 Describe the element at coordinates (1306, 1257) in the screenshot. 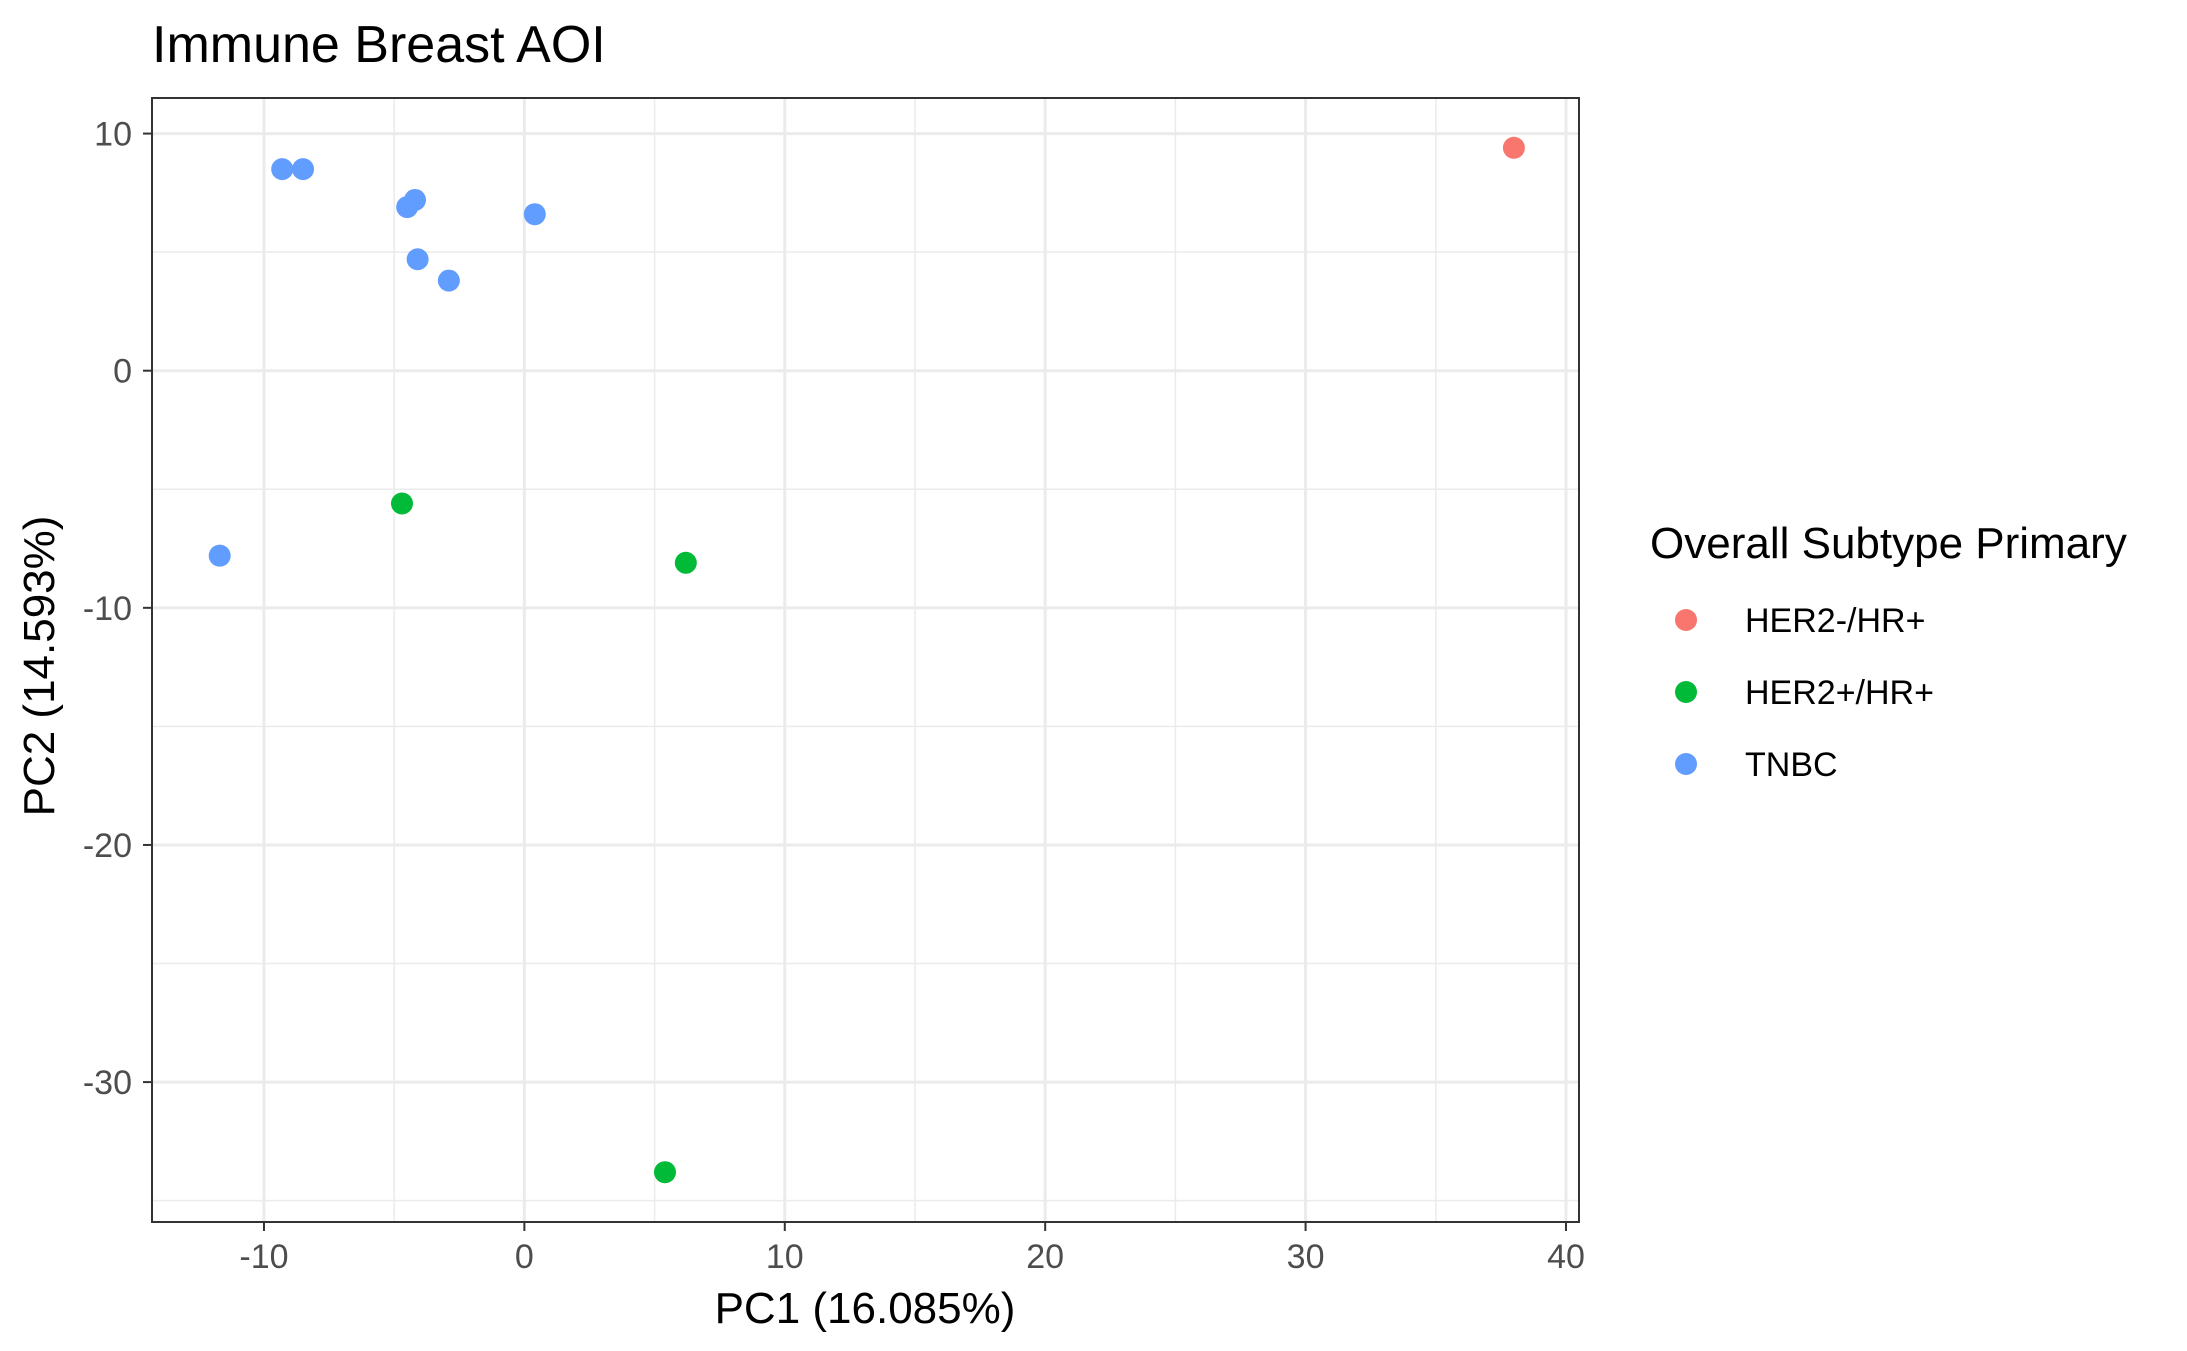

I see `x-tick-label: 30` at that location.